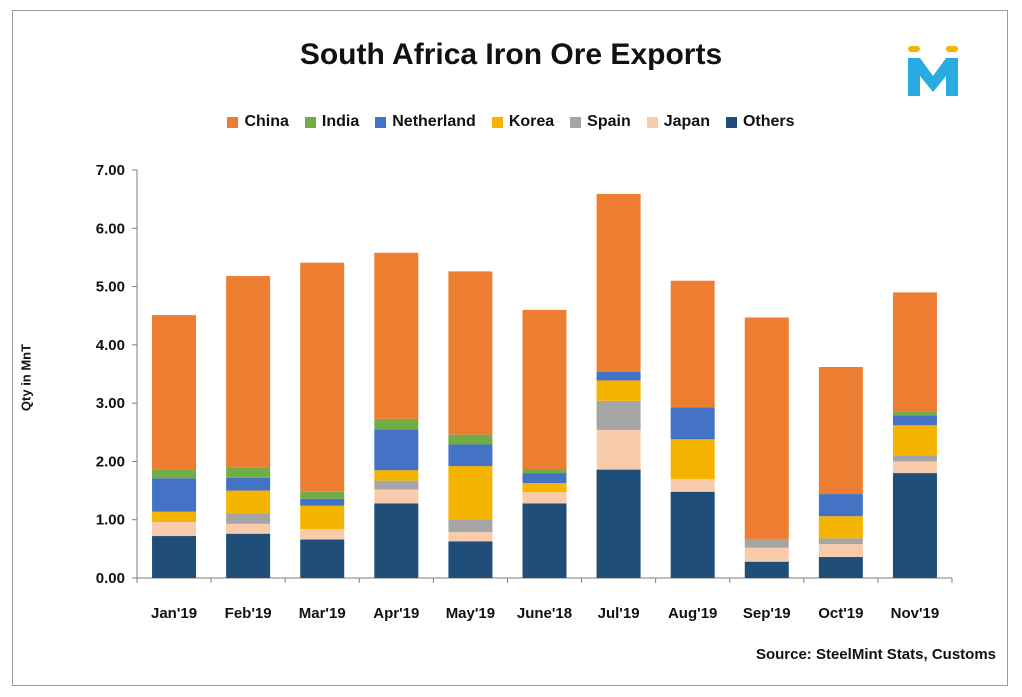 The height and width of the screenshot is (697, 1022). Describe the element at coordinates (110, 170) in the screenshot. I see `y-tick-label: 7.00` at that location.